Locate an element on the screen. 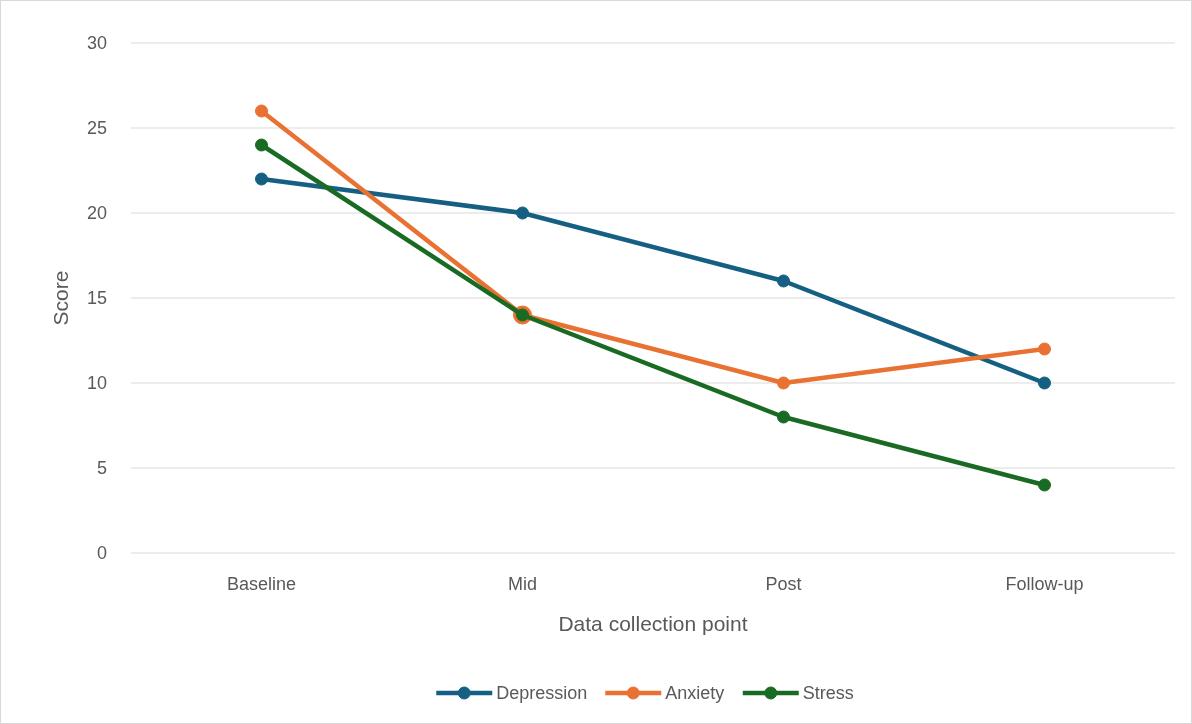  x-axis-title: Data collection point is located at coordinates (653, 623).